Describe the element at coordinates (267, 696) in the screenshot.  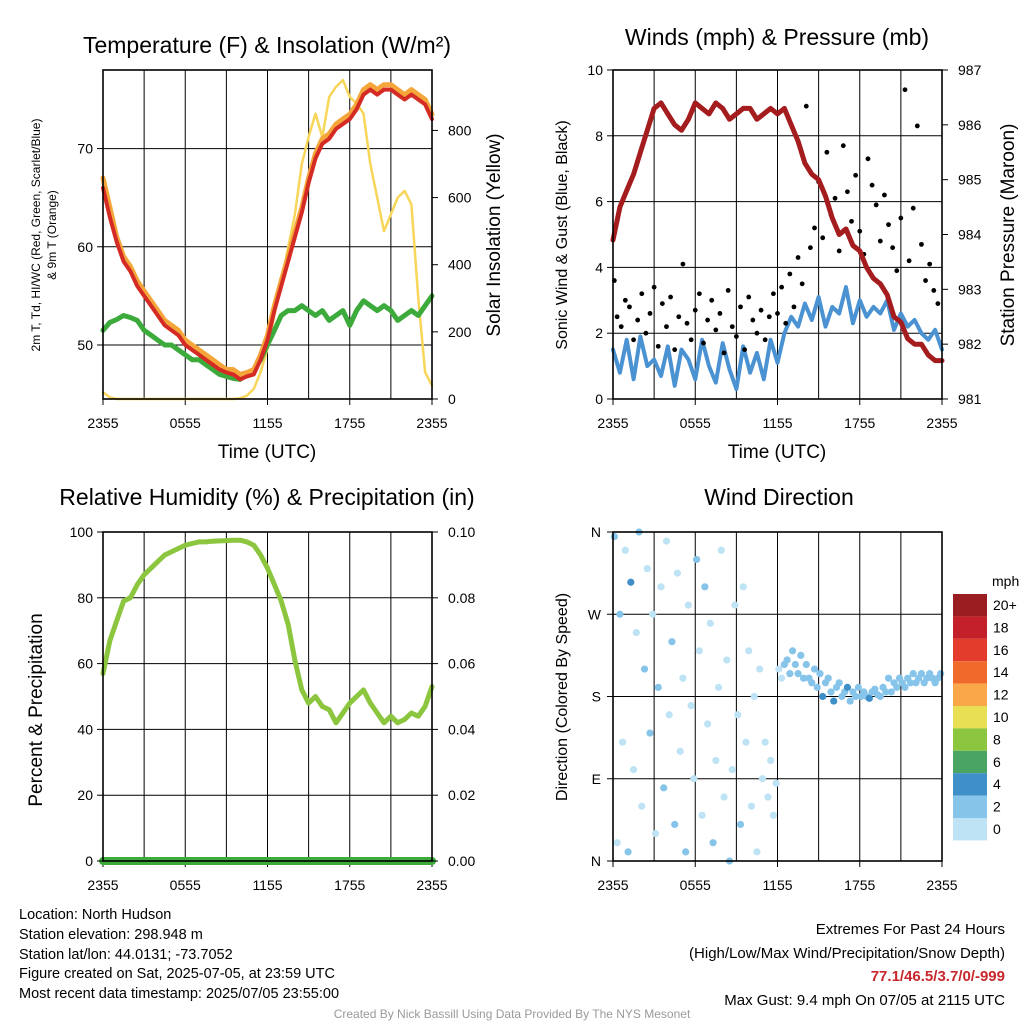
I see `rh-frame` at that location.